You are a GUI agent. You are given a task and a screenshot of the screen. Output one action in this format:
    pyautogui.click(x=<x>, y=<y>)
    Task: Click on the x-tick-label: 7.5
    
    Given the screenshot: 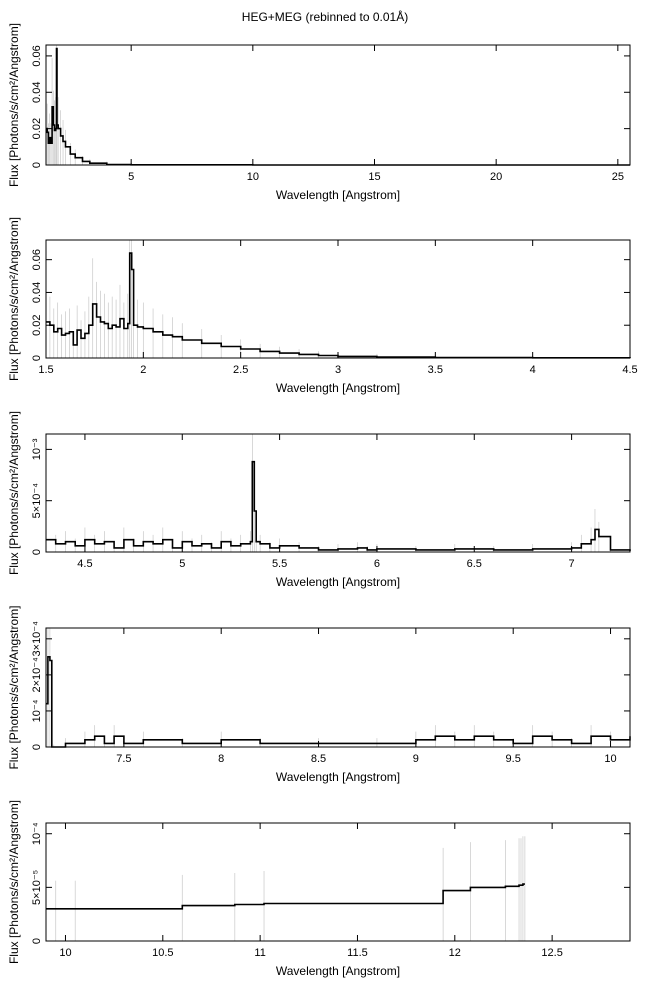 What is the action you would take?
    pyautogui.click(x=123, y=759)
    